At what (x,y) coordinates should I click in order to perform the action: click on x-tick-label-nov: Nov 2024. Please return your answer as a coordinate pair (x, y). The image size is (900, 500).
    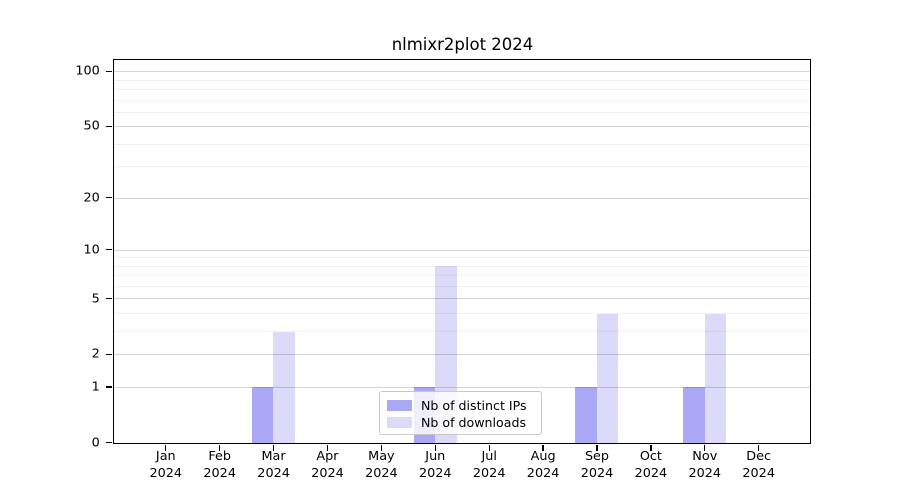
    Looking at the image, I should click on (705, 465).